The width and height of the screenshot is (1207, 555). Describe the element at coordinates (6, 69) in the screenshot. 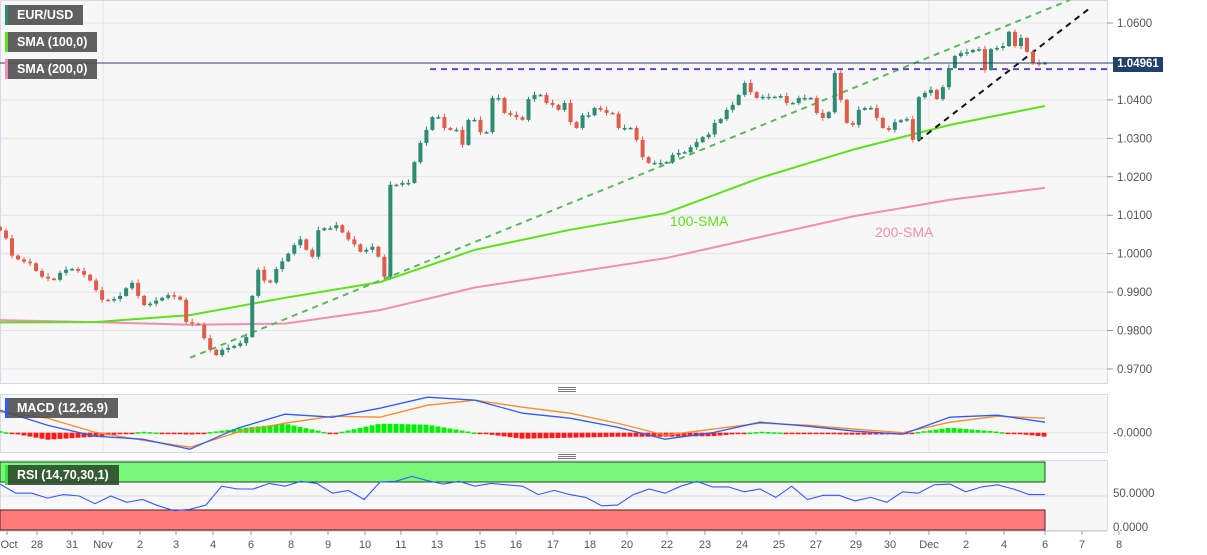

I see `sma200-color-swatch` at that location.